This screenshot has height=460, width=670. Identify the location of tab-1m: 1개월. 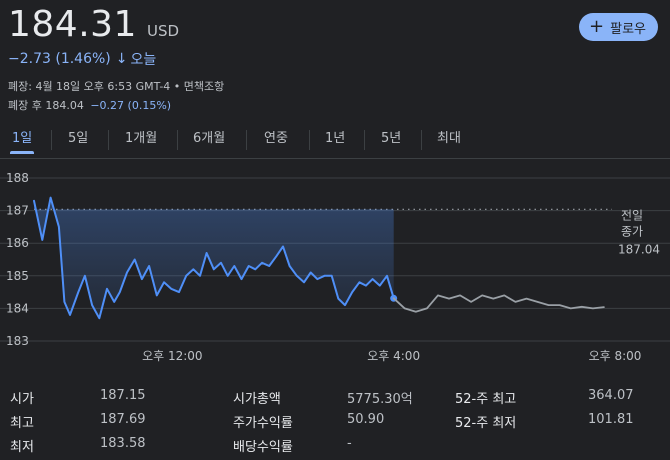
(141, 138).